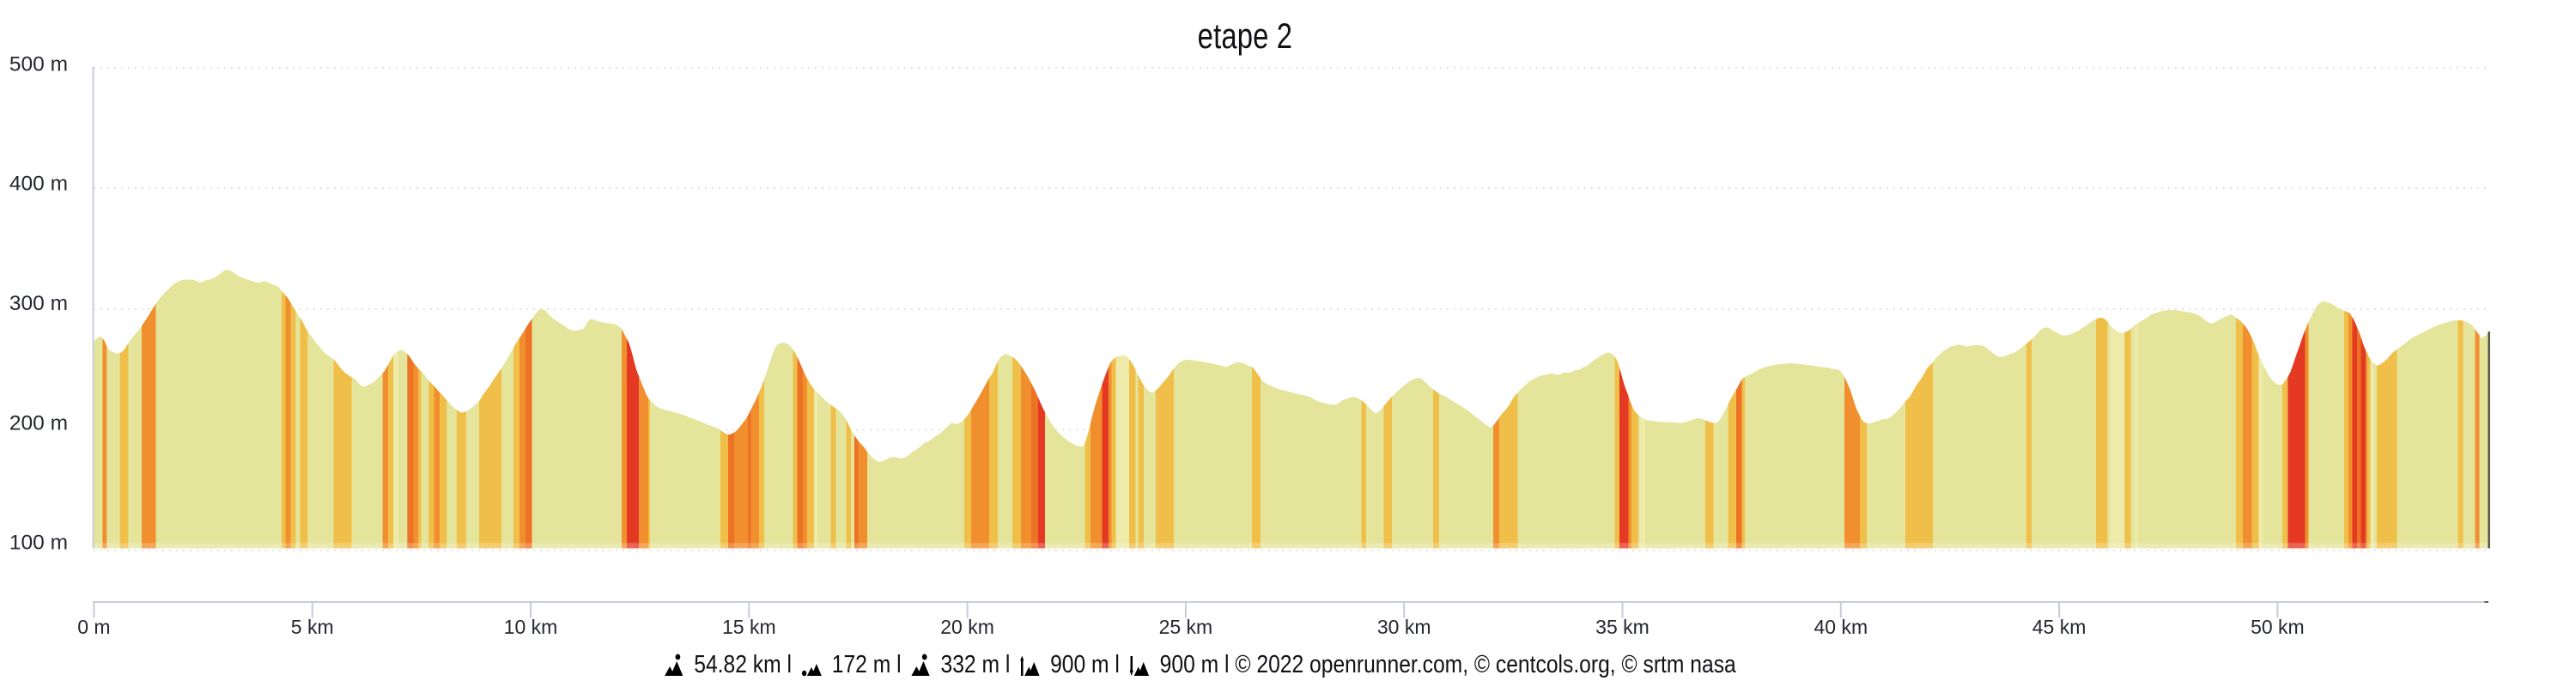 This screenshot has width=2576, height=687. I want to click on svg-text: 10 km, so click(531, 627).